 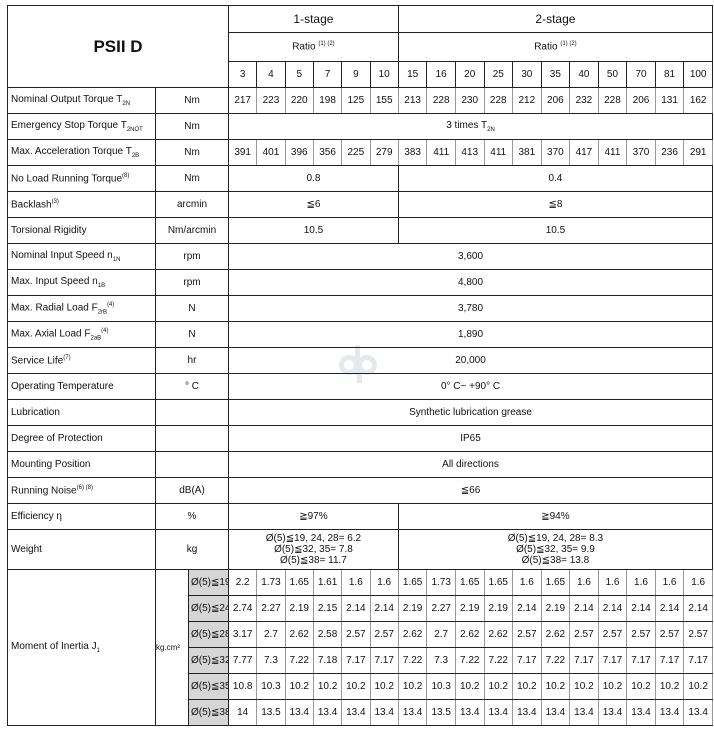 I want to click on shaft-diameter: Ø(5)≦28, so click(x=208, y=634).